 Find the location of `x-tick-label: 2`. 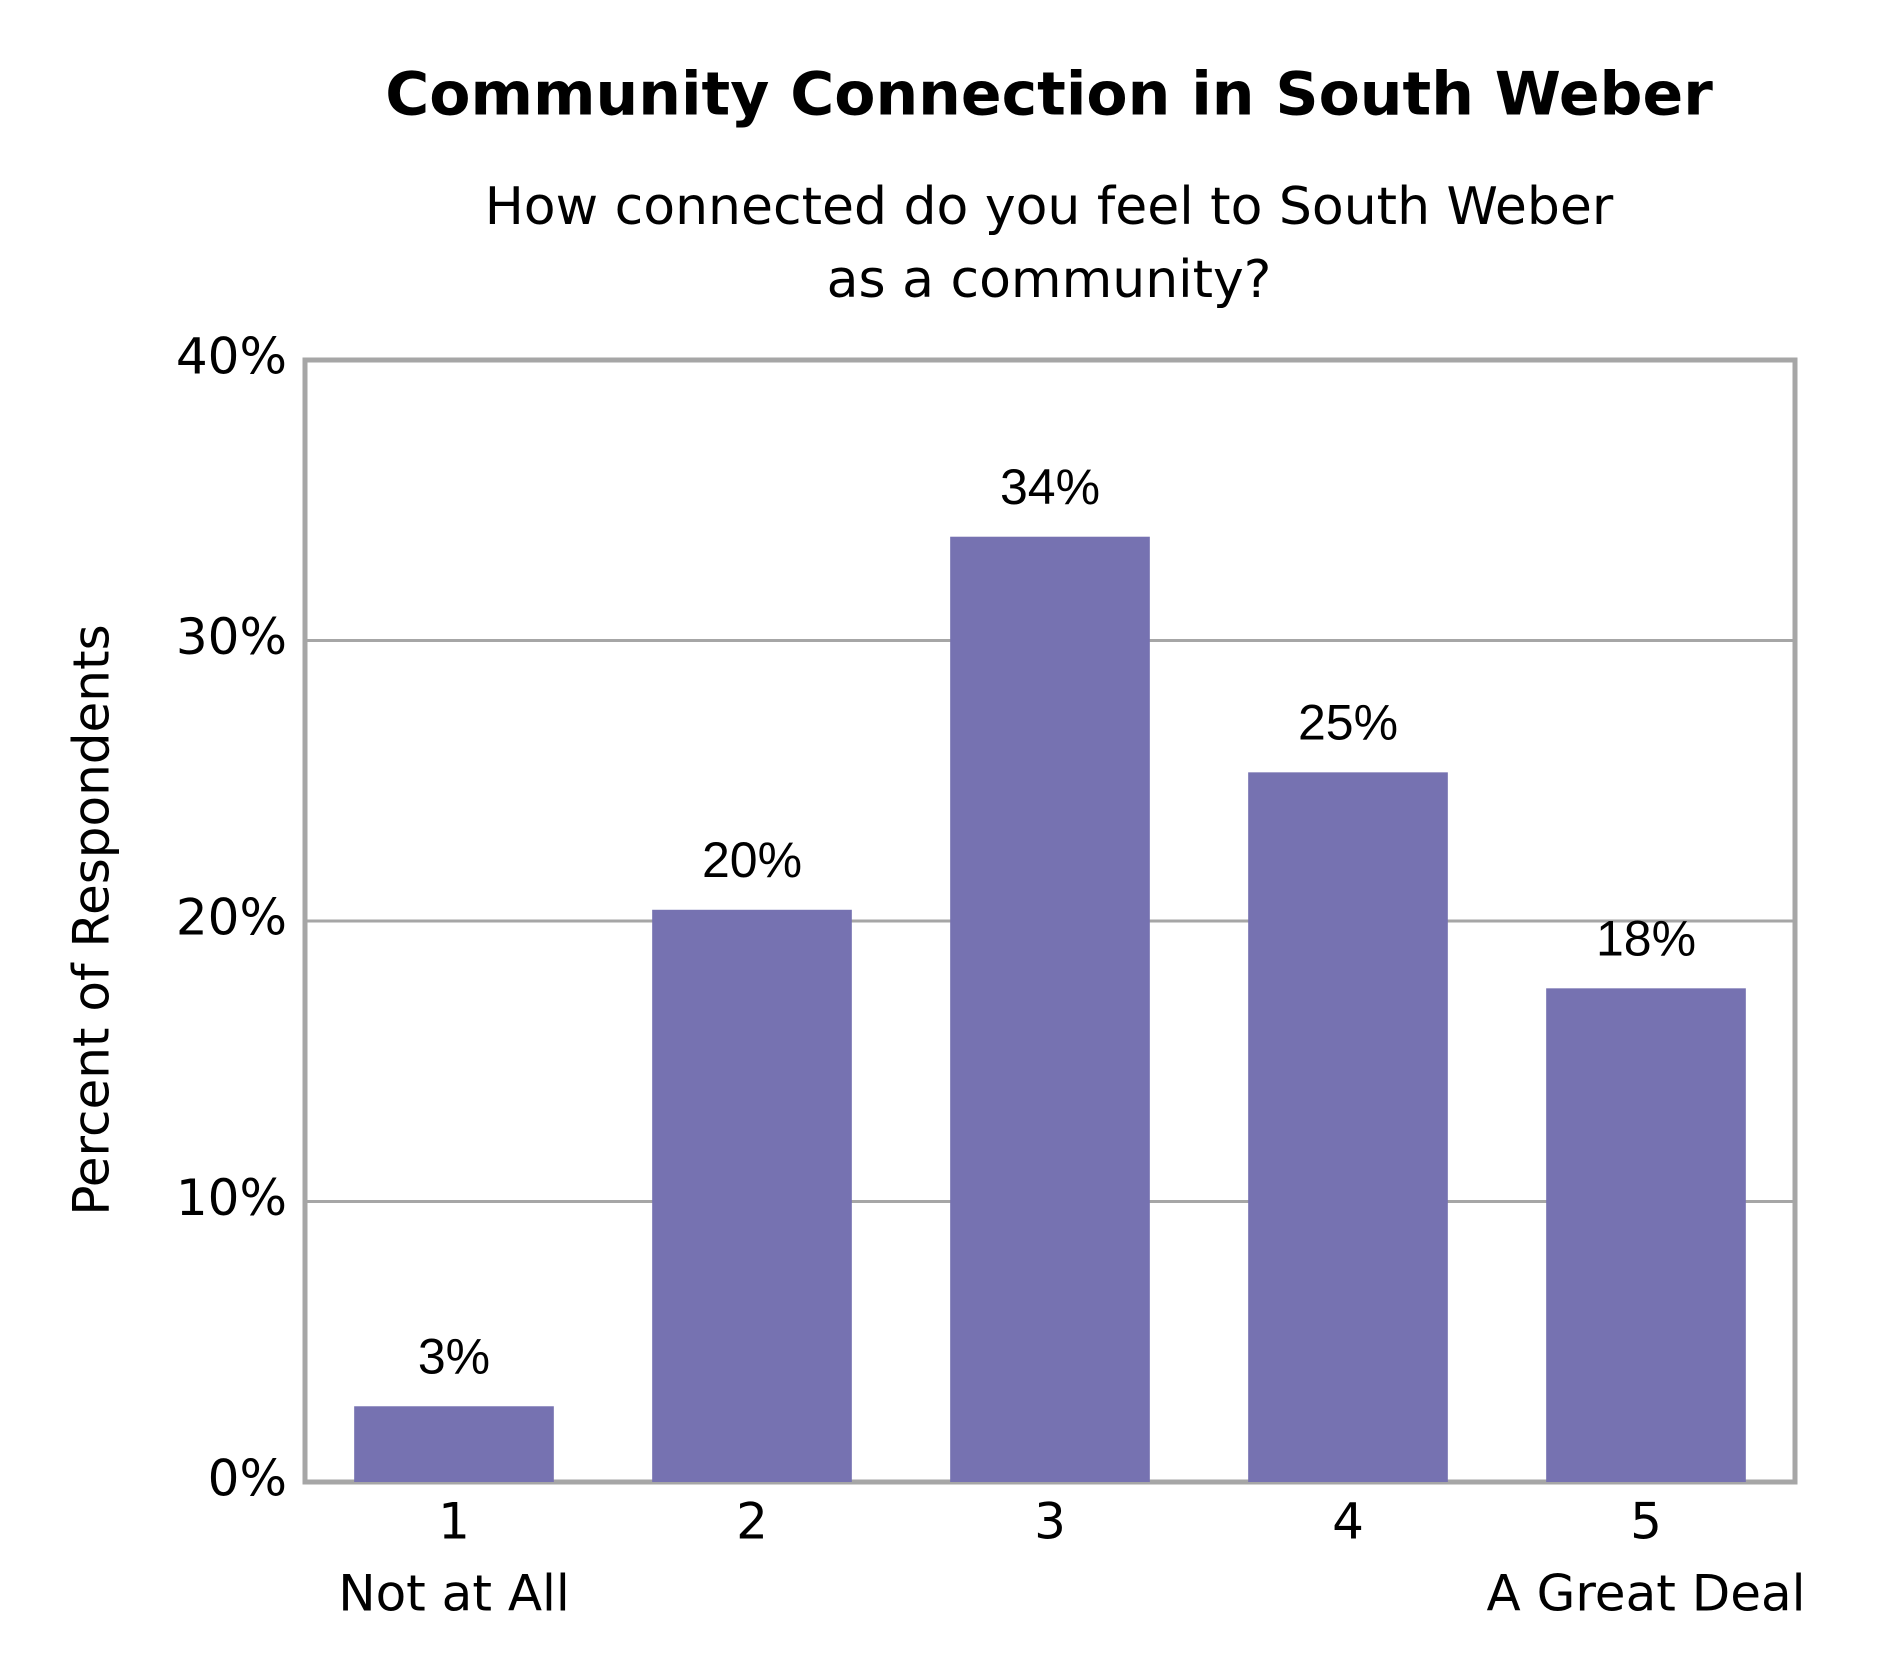

x-tick-label: 2 is located at coordinates (752, 1522).